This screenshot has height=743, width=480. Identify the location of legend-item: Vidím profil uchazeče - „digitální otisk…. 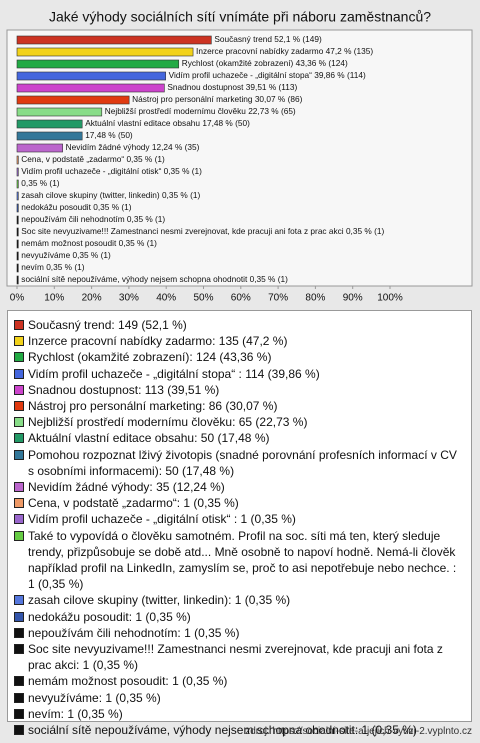
(239, 519).